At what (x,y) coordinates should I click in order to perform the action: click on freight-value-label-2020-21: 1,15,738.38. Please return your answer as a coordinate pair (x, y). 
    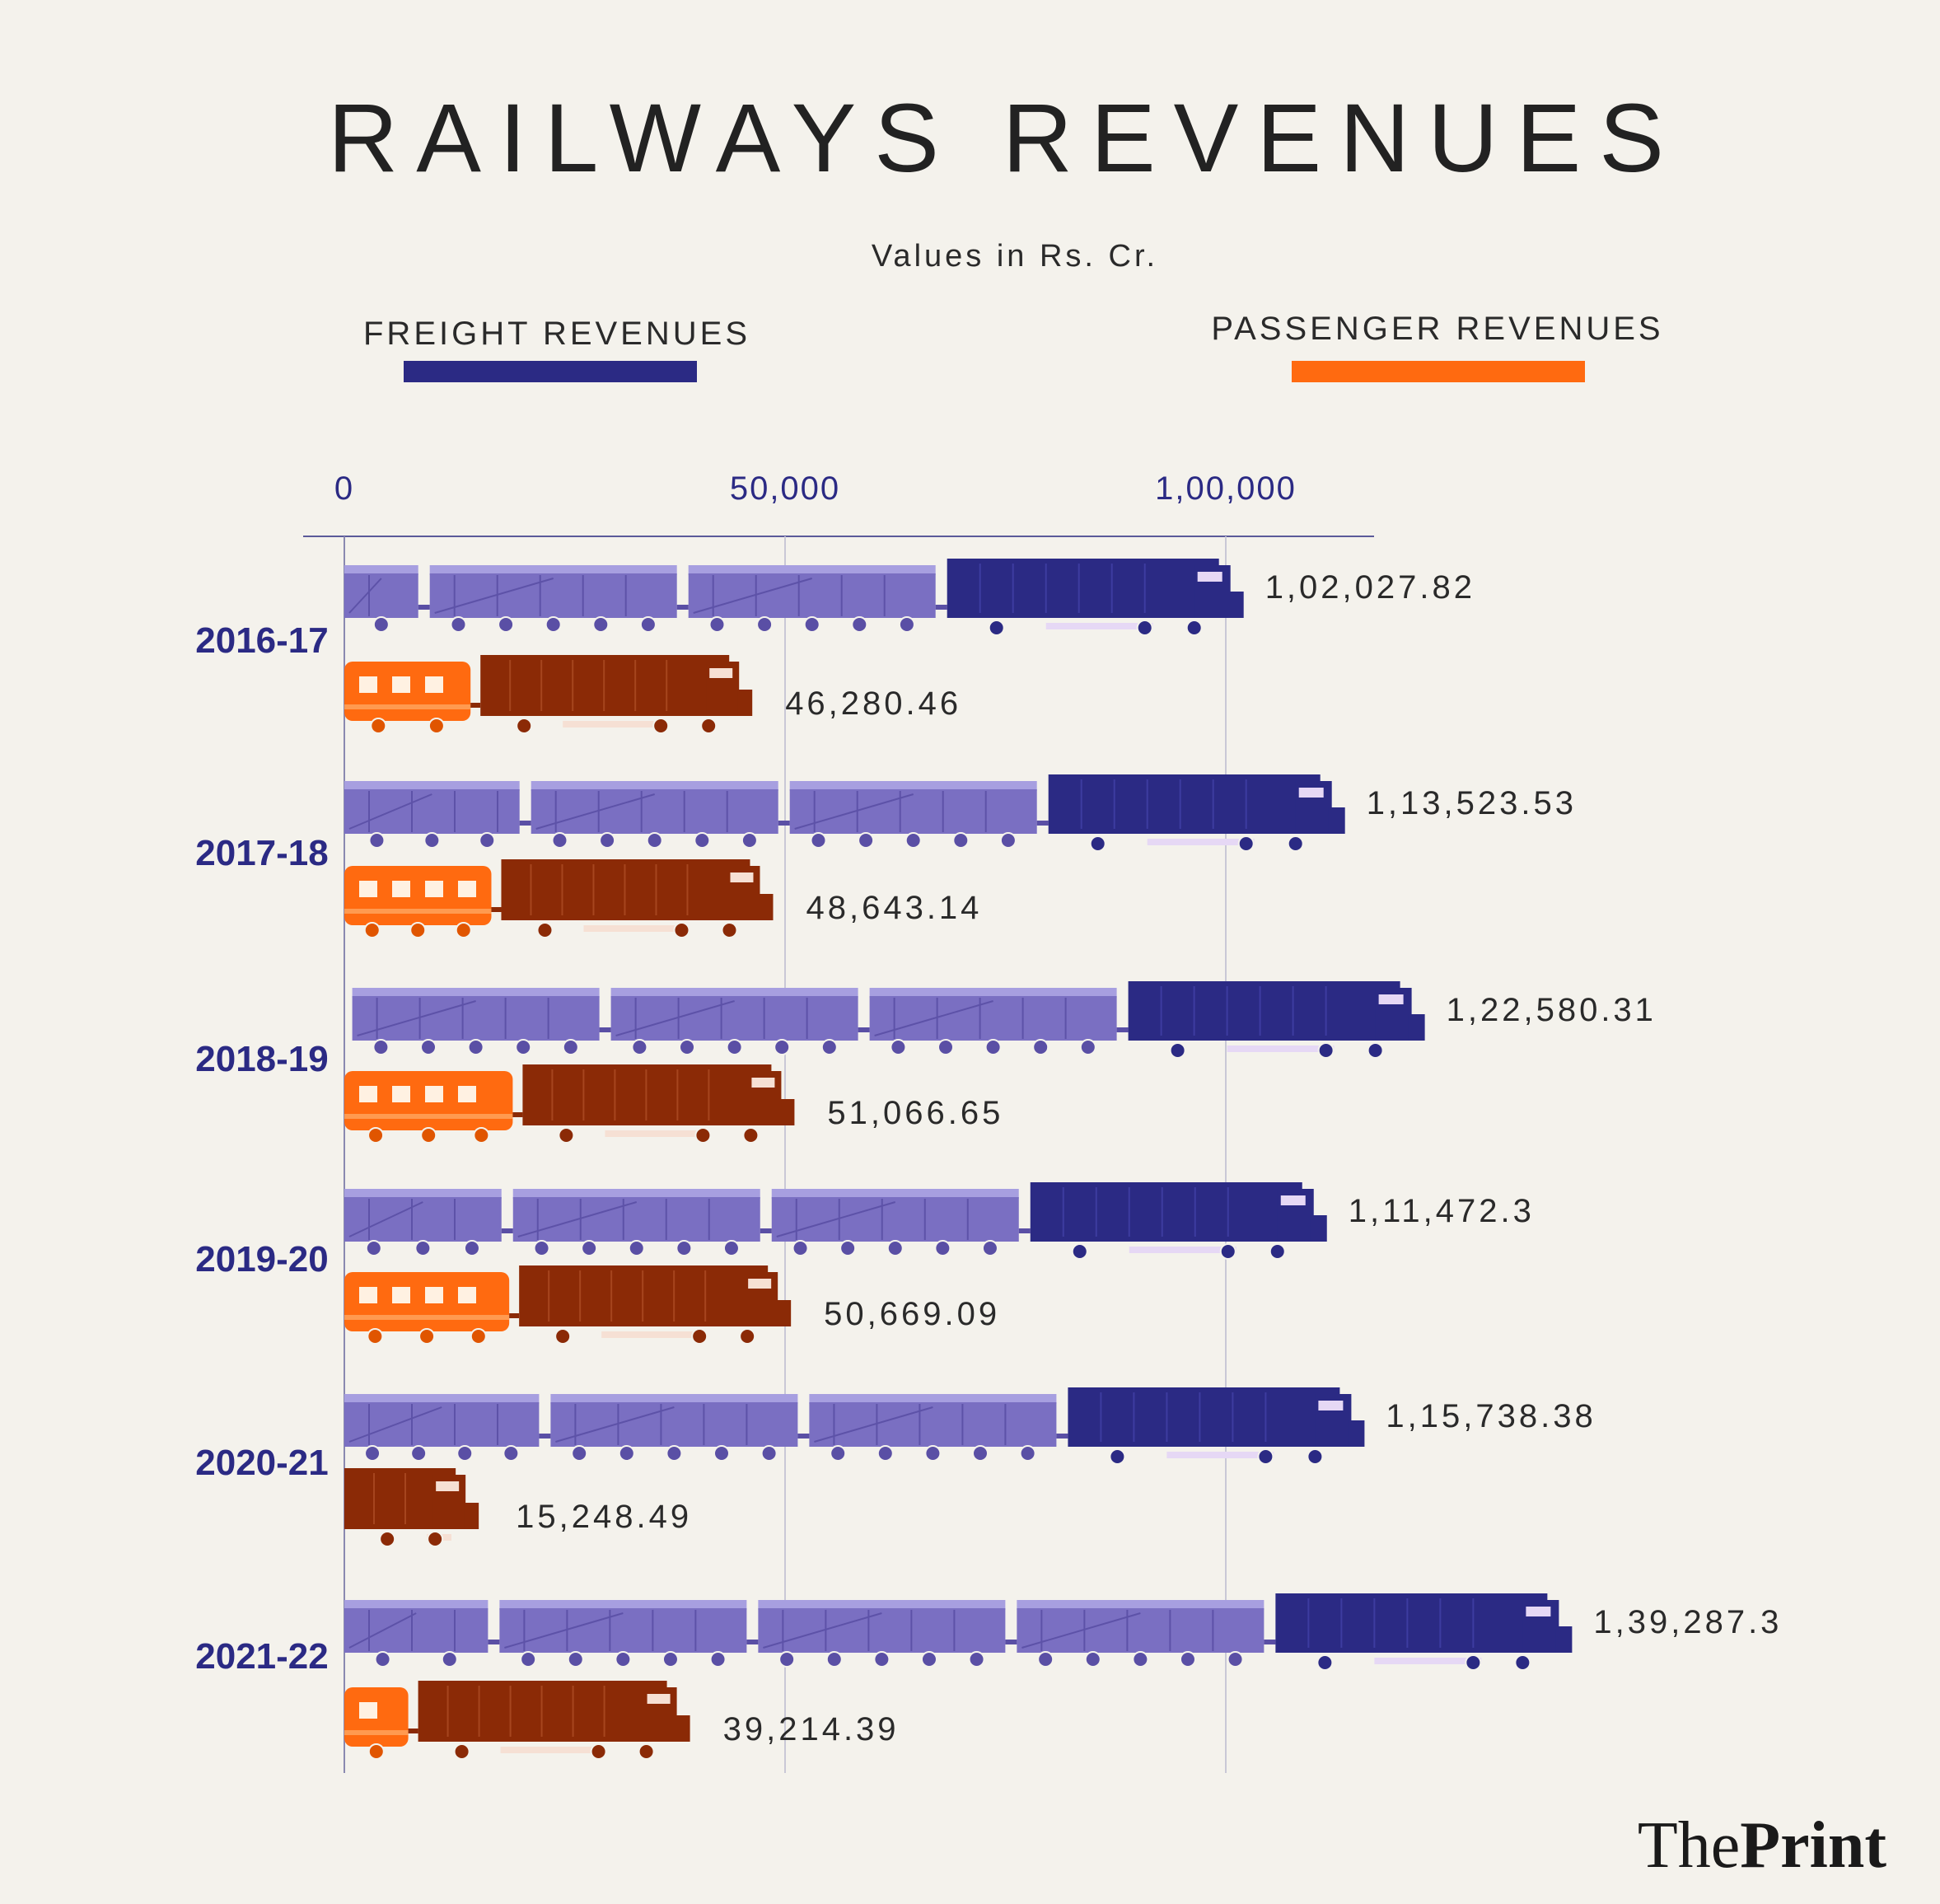
    Looking at the image, I should click on (1491, 1416).